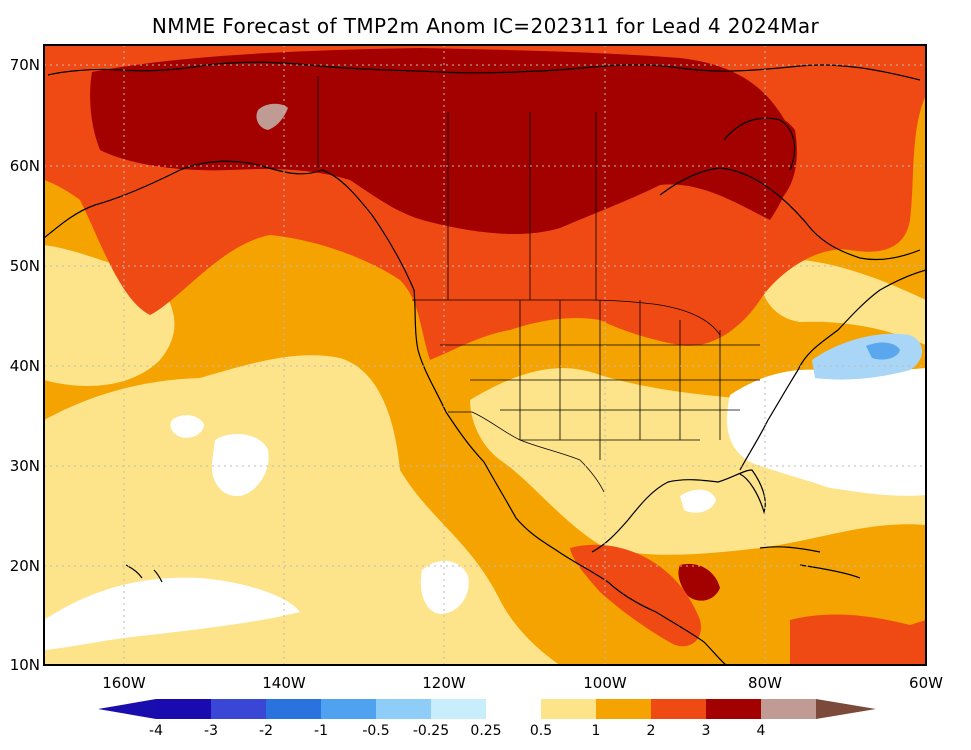  Describe the element at coordinates (211, 731) in the screenshot. I see `colorbar-label: -3` at that location.